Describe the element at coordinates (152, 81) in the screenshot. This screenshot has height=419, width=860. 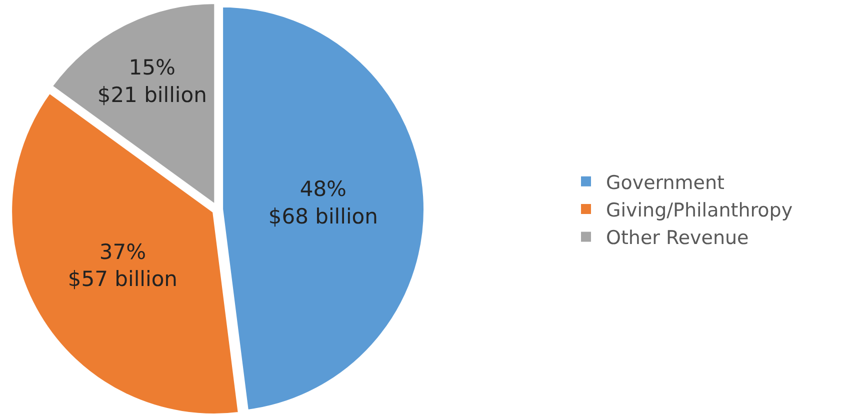
I see `data-label: 15% $21 billion` at that location.